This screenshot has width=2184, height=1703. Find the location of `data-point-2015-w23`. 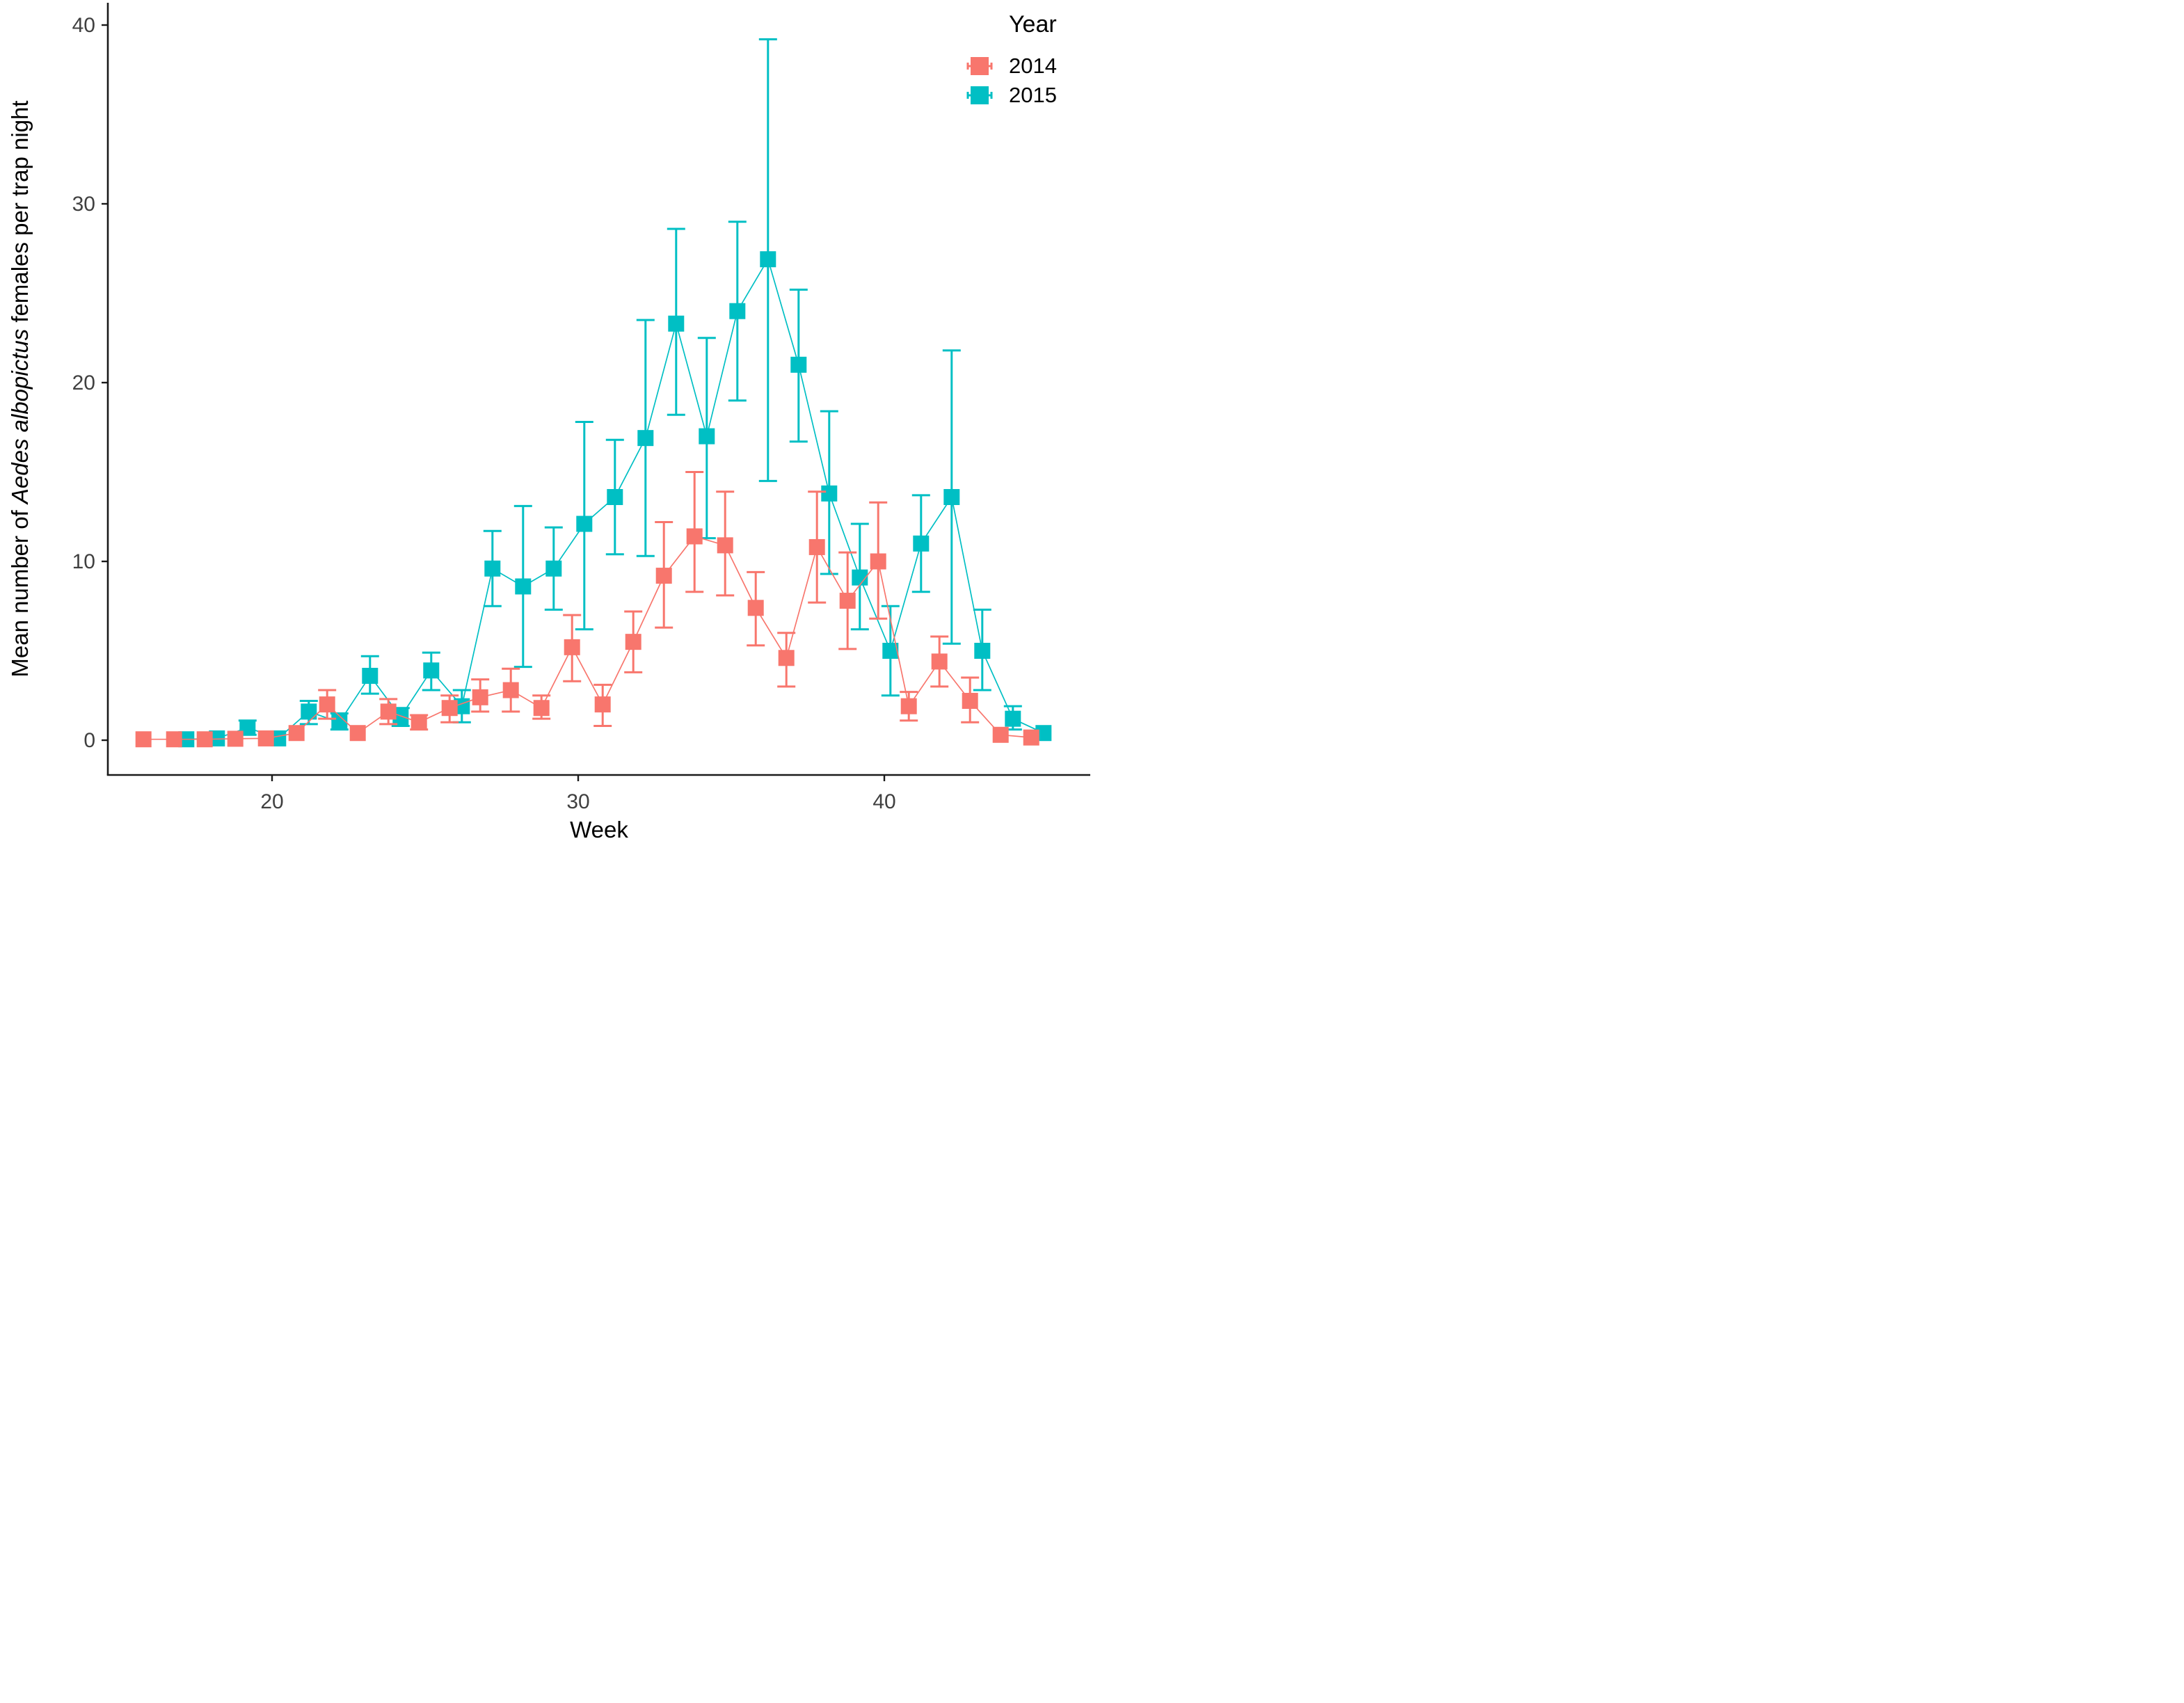

data-point-2015-w23 is located at coordinates (370, 675).